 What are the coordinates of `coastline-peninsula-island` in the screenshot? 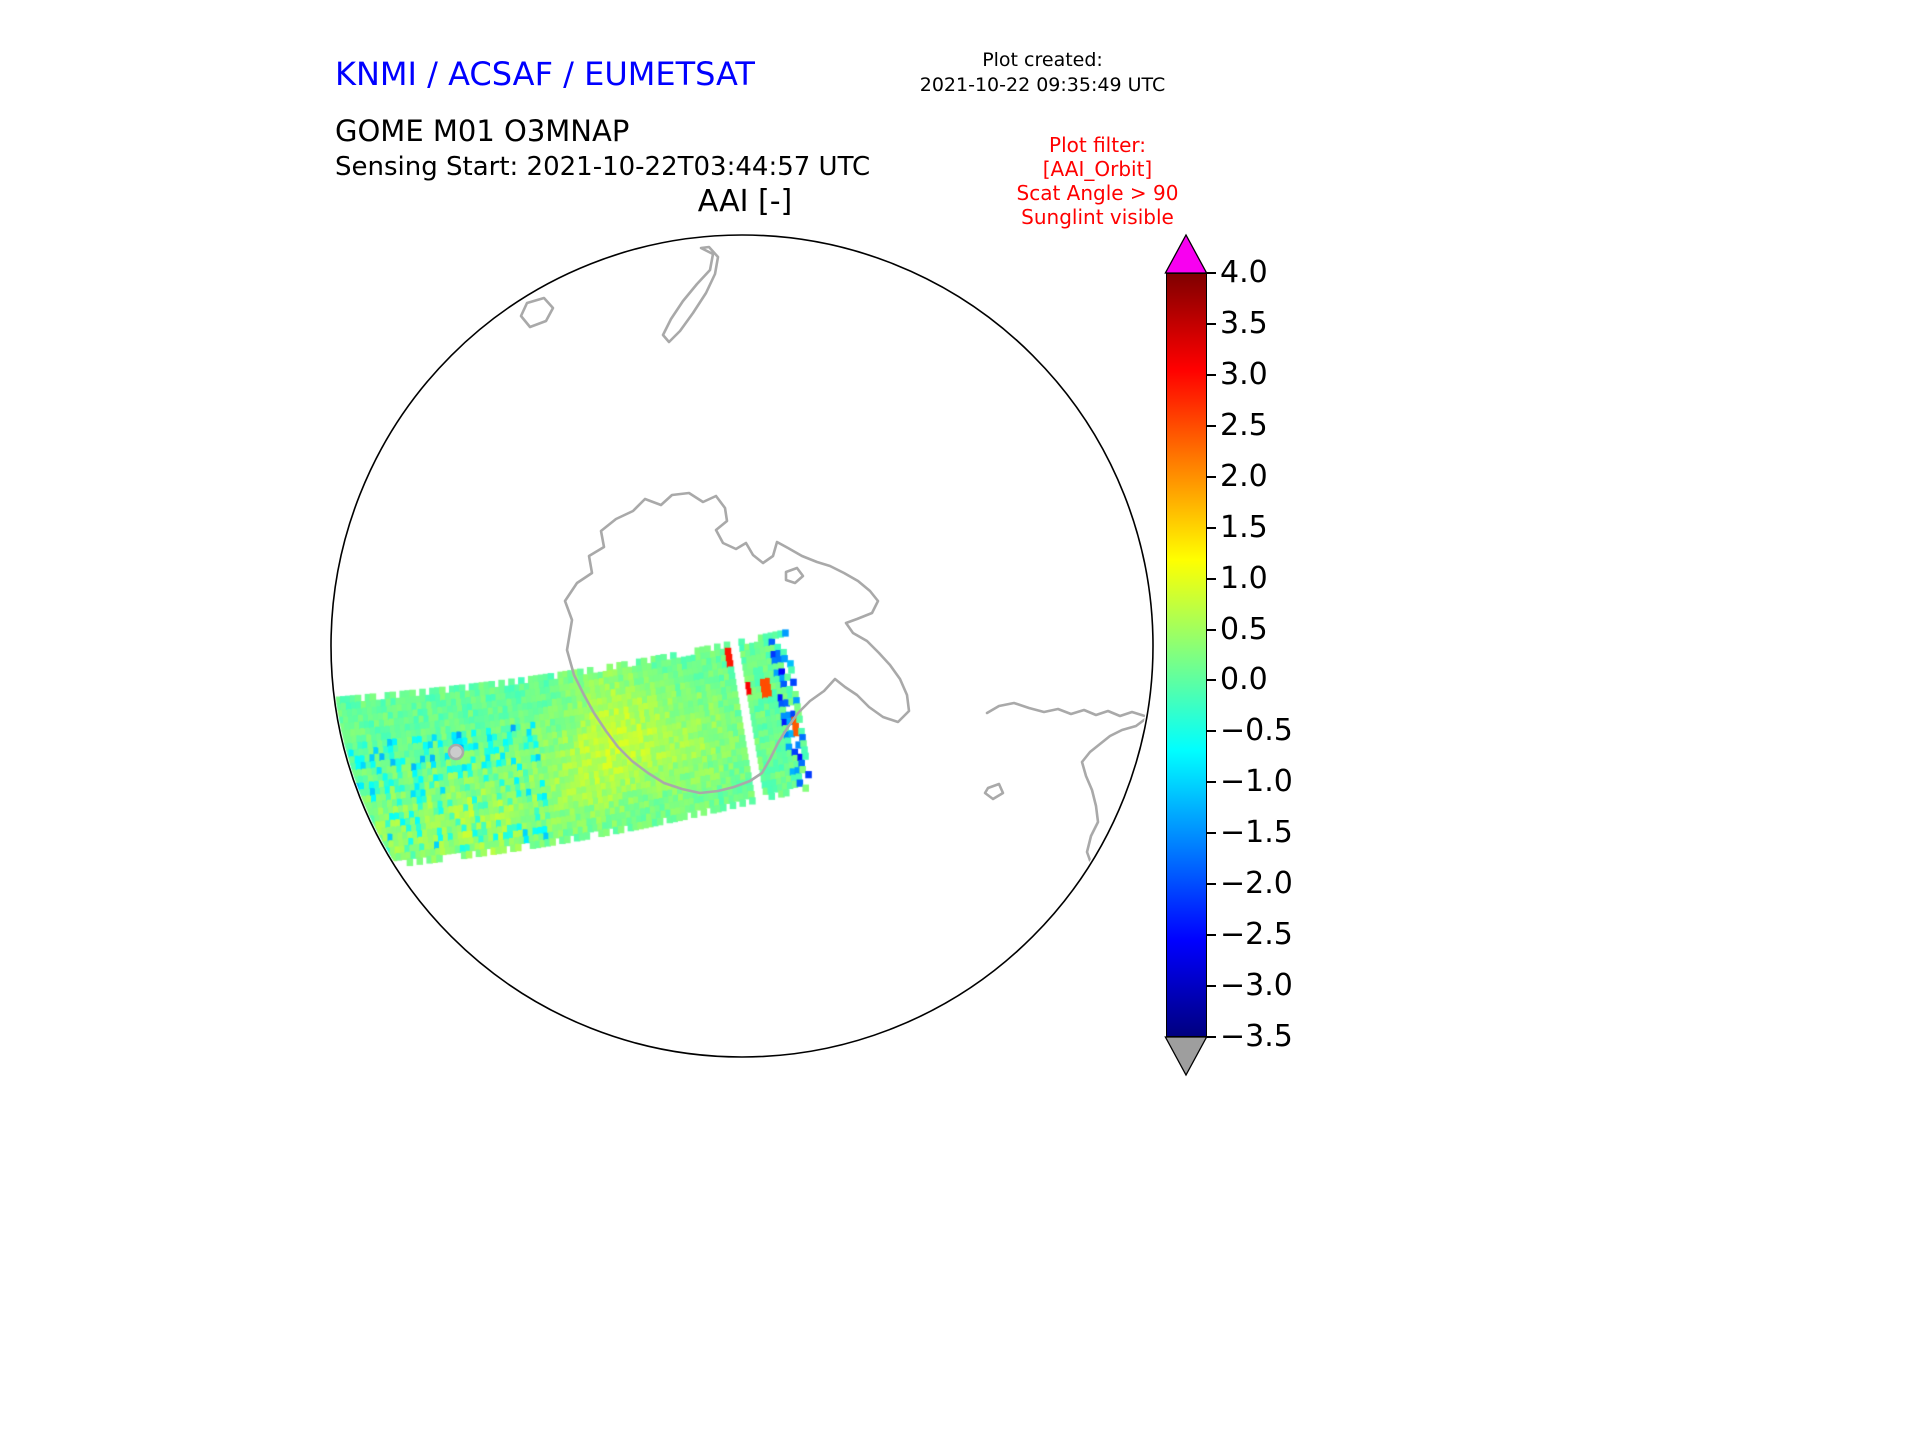 It's located at (794, 575).